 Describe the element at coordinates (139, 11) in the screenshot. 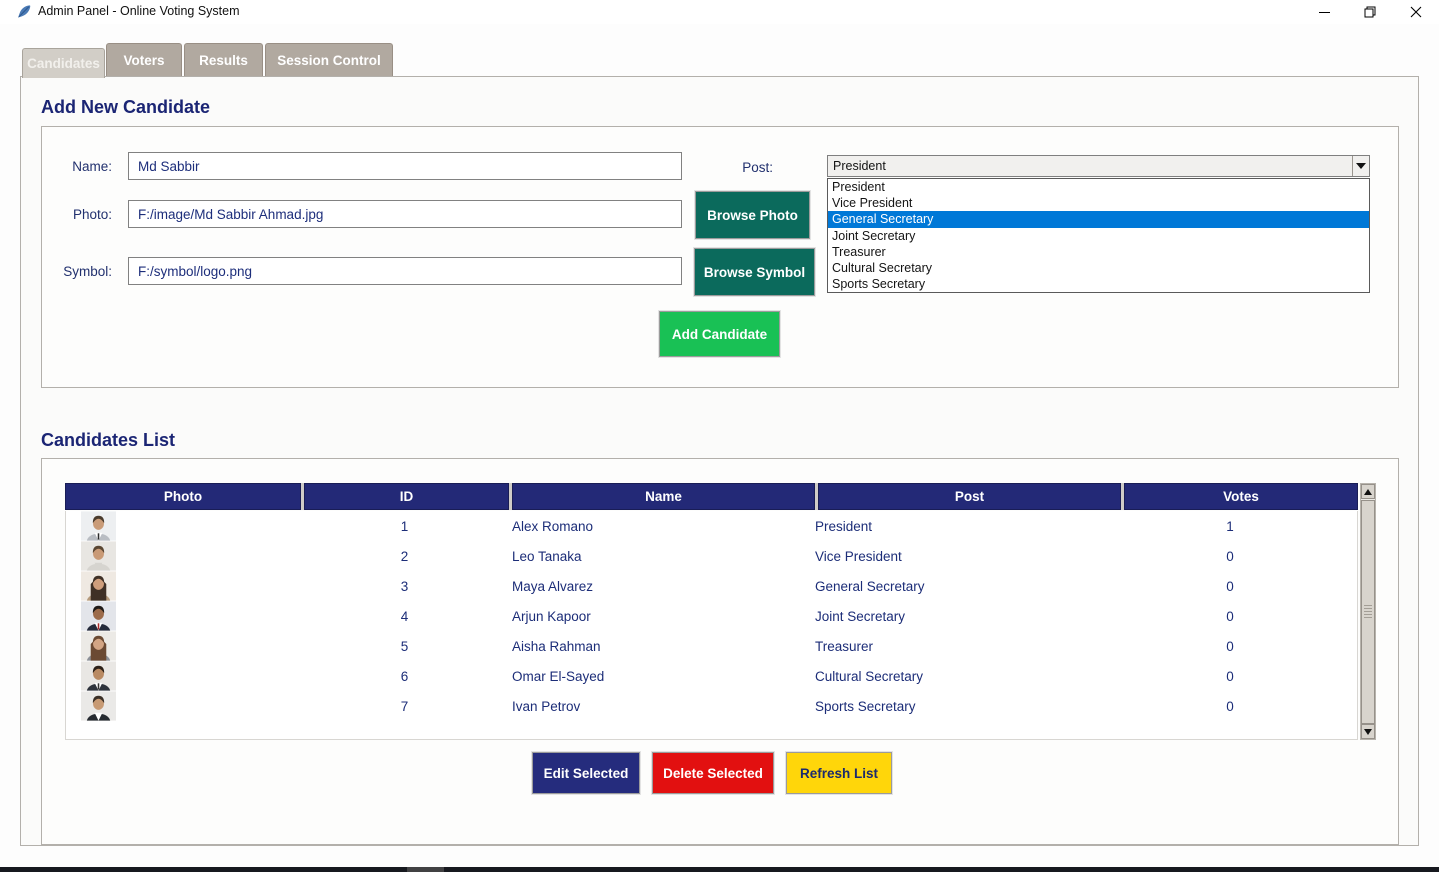

I see `window-title: Admin Panel - Online Voting System` at that location.